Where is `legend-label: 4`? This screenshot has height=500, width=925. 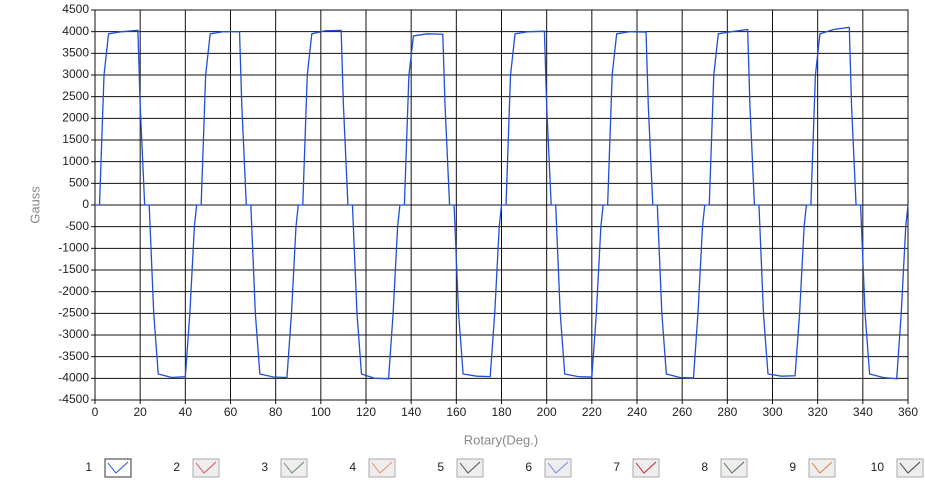 legend-label: 4 is located at coordinates (352, 467).